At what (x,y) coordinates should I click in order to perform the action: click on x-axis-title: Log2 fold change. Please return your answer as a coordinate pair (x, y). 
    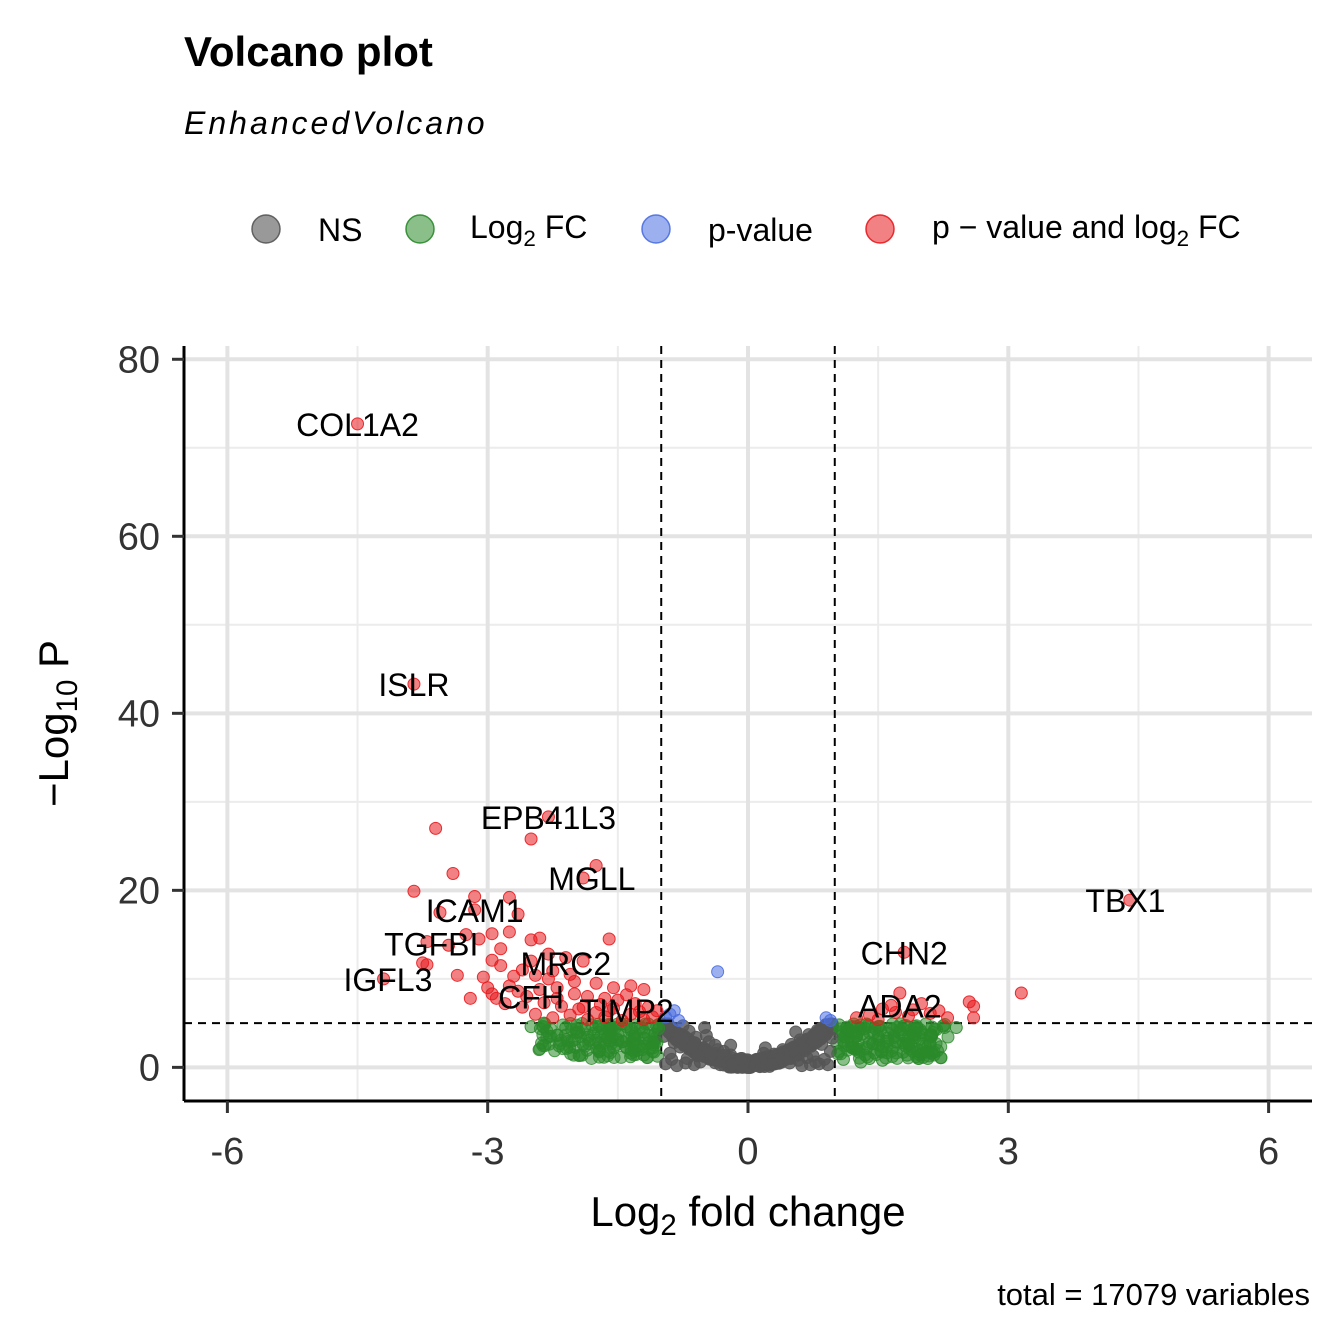
    Looking at the image, I should click on (747, 1215).